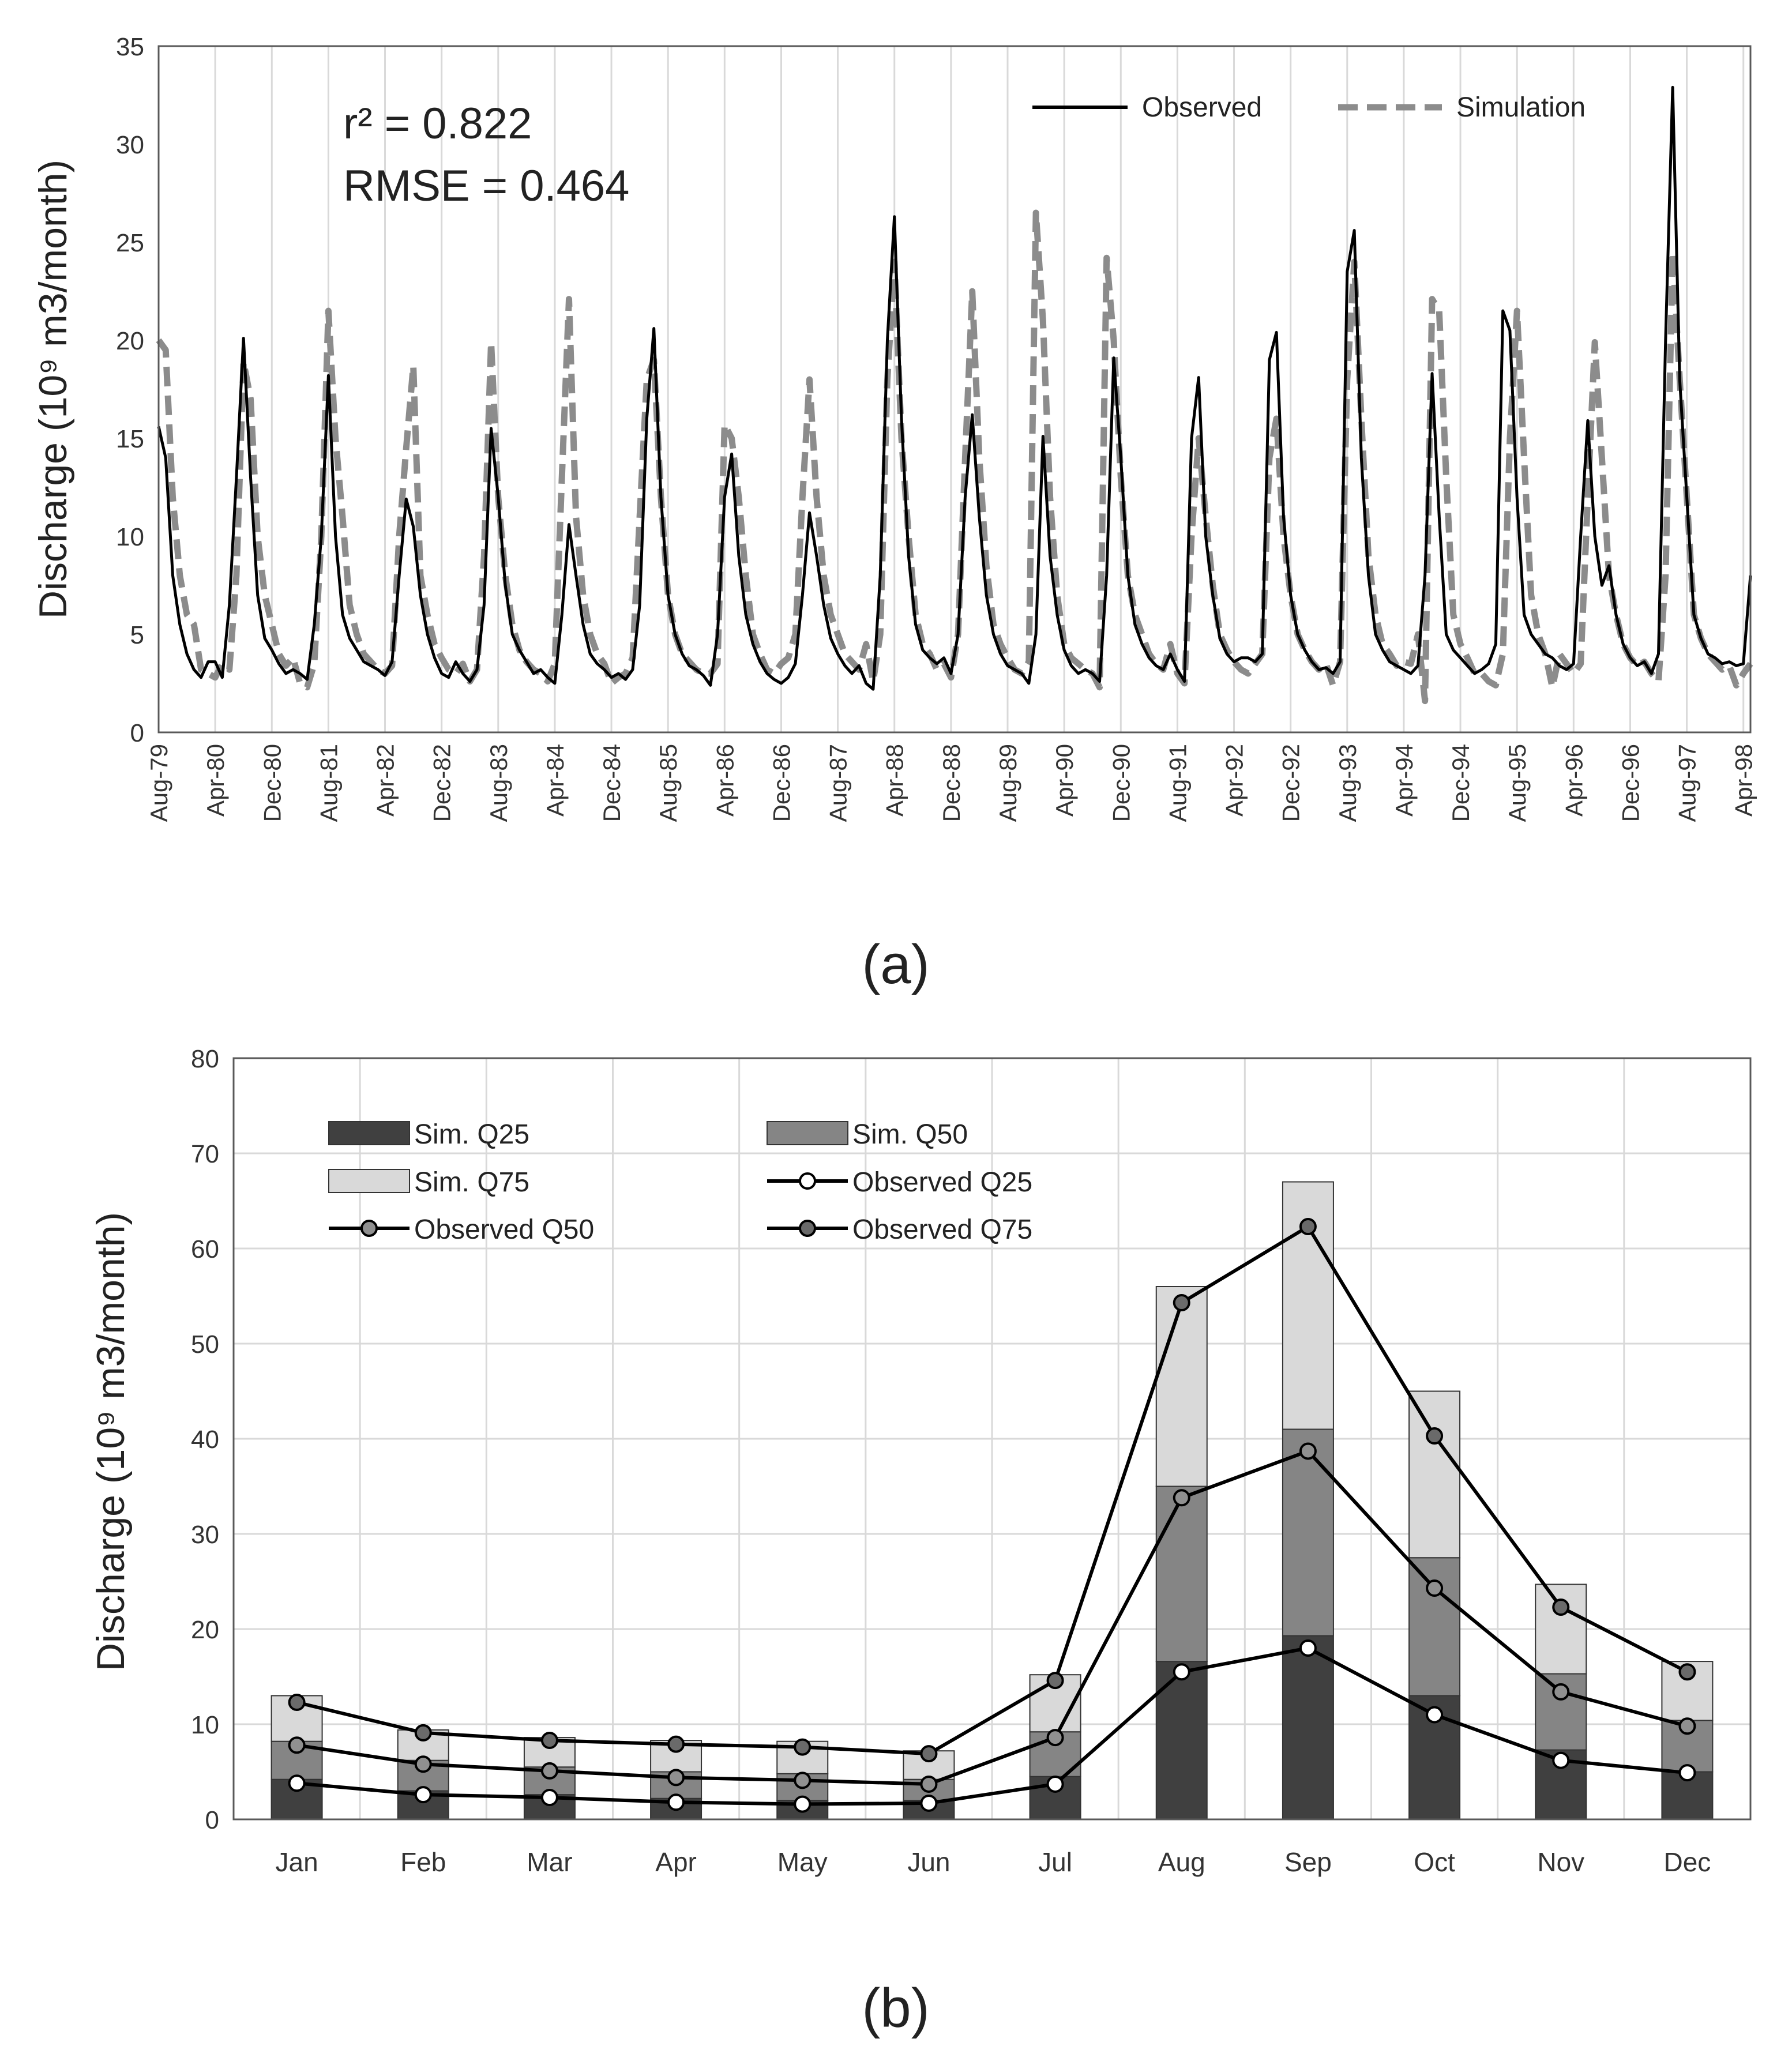 The height and width of the screenshot is (2046, 1792). I want to click on chart-a-legend: Observed Simulation, so click(1309, 107).